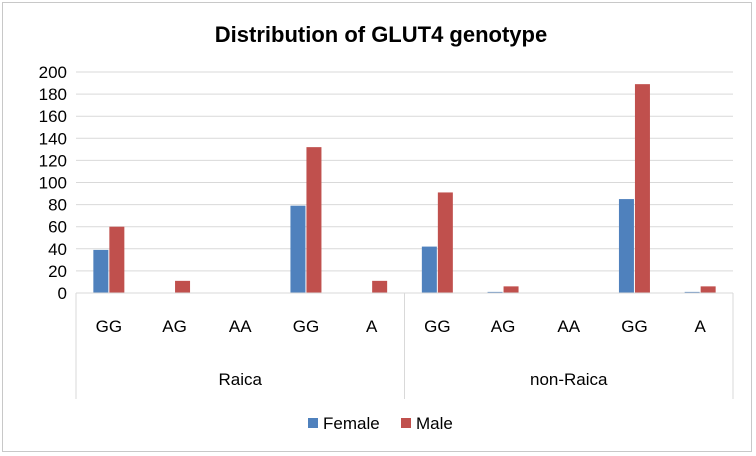  Describe the element at coordinates (57, 249) in the screenshot. I see `y-tick-label: 40` at that location.